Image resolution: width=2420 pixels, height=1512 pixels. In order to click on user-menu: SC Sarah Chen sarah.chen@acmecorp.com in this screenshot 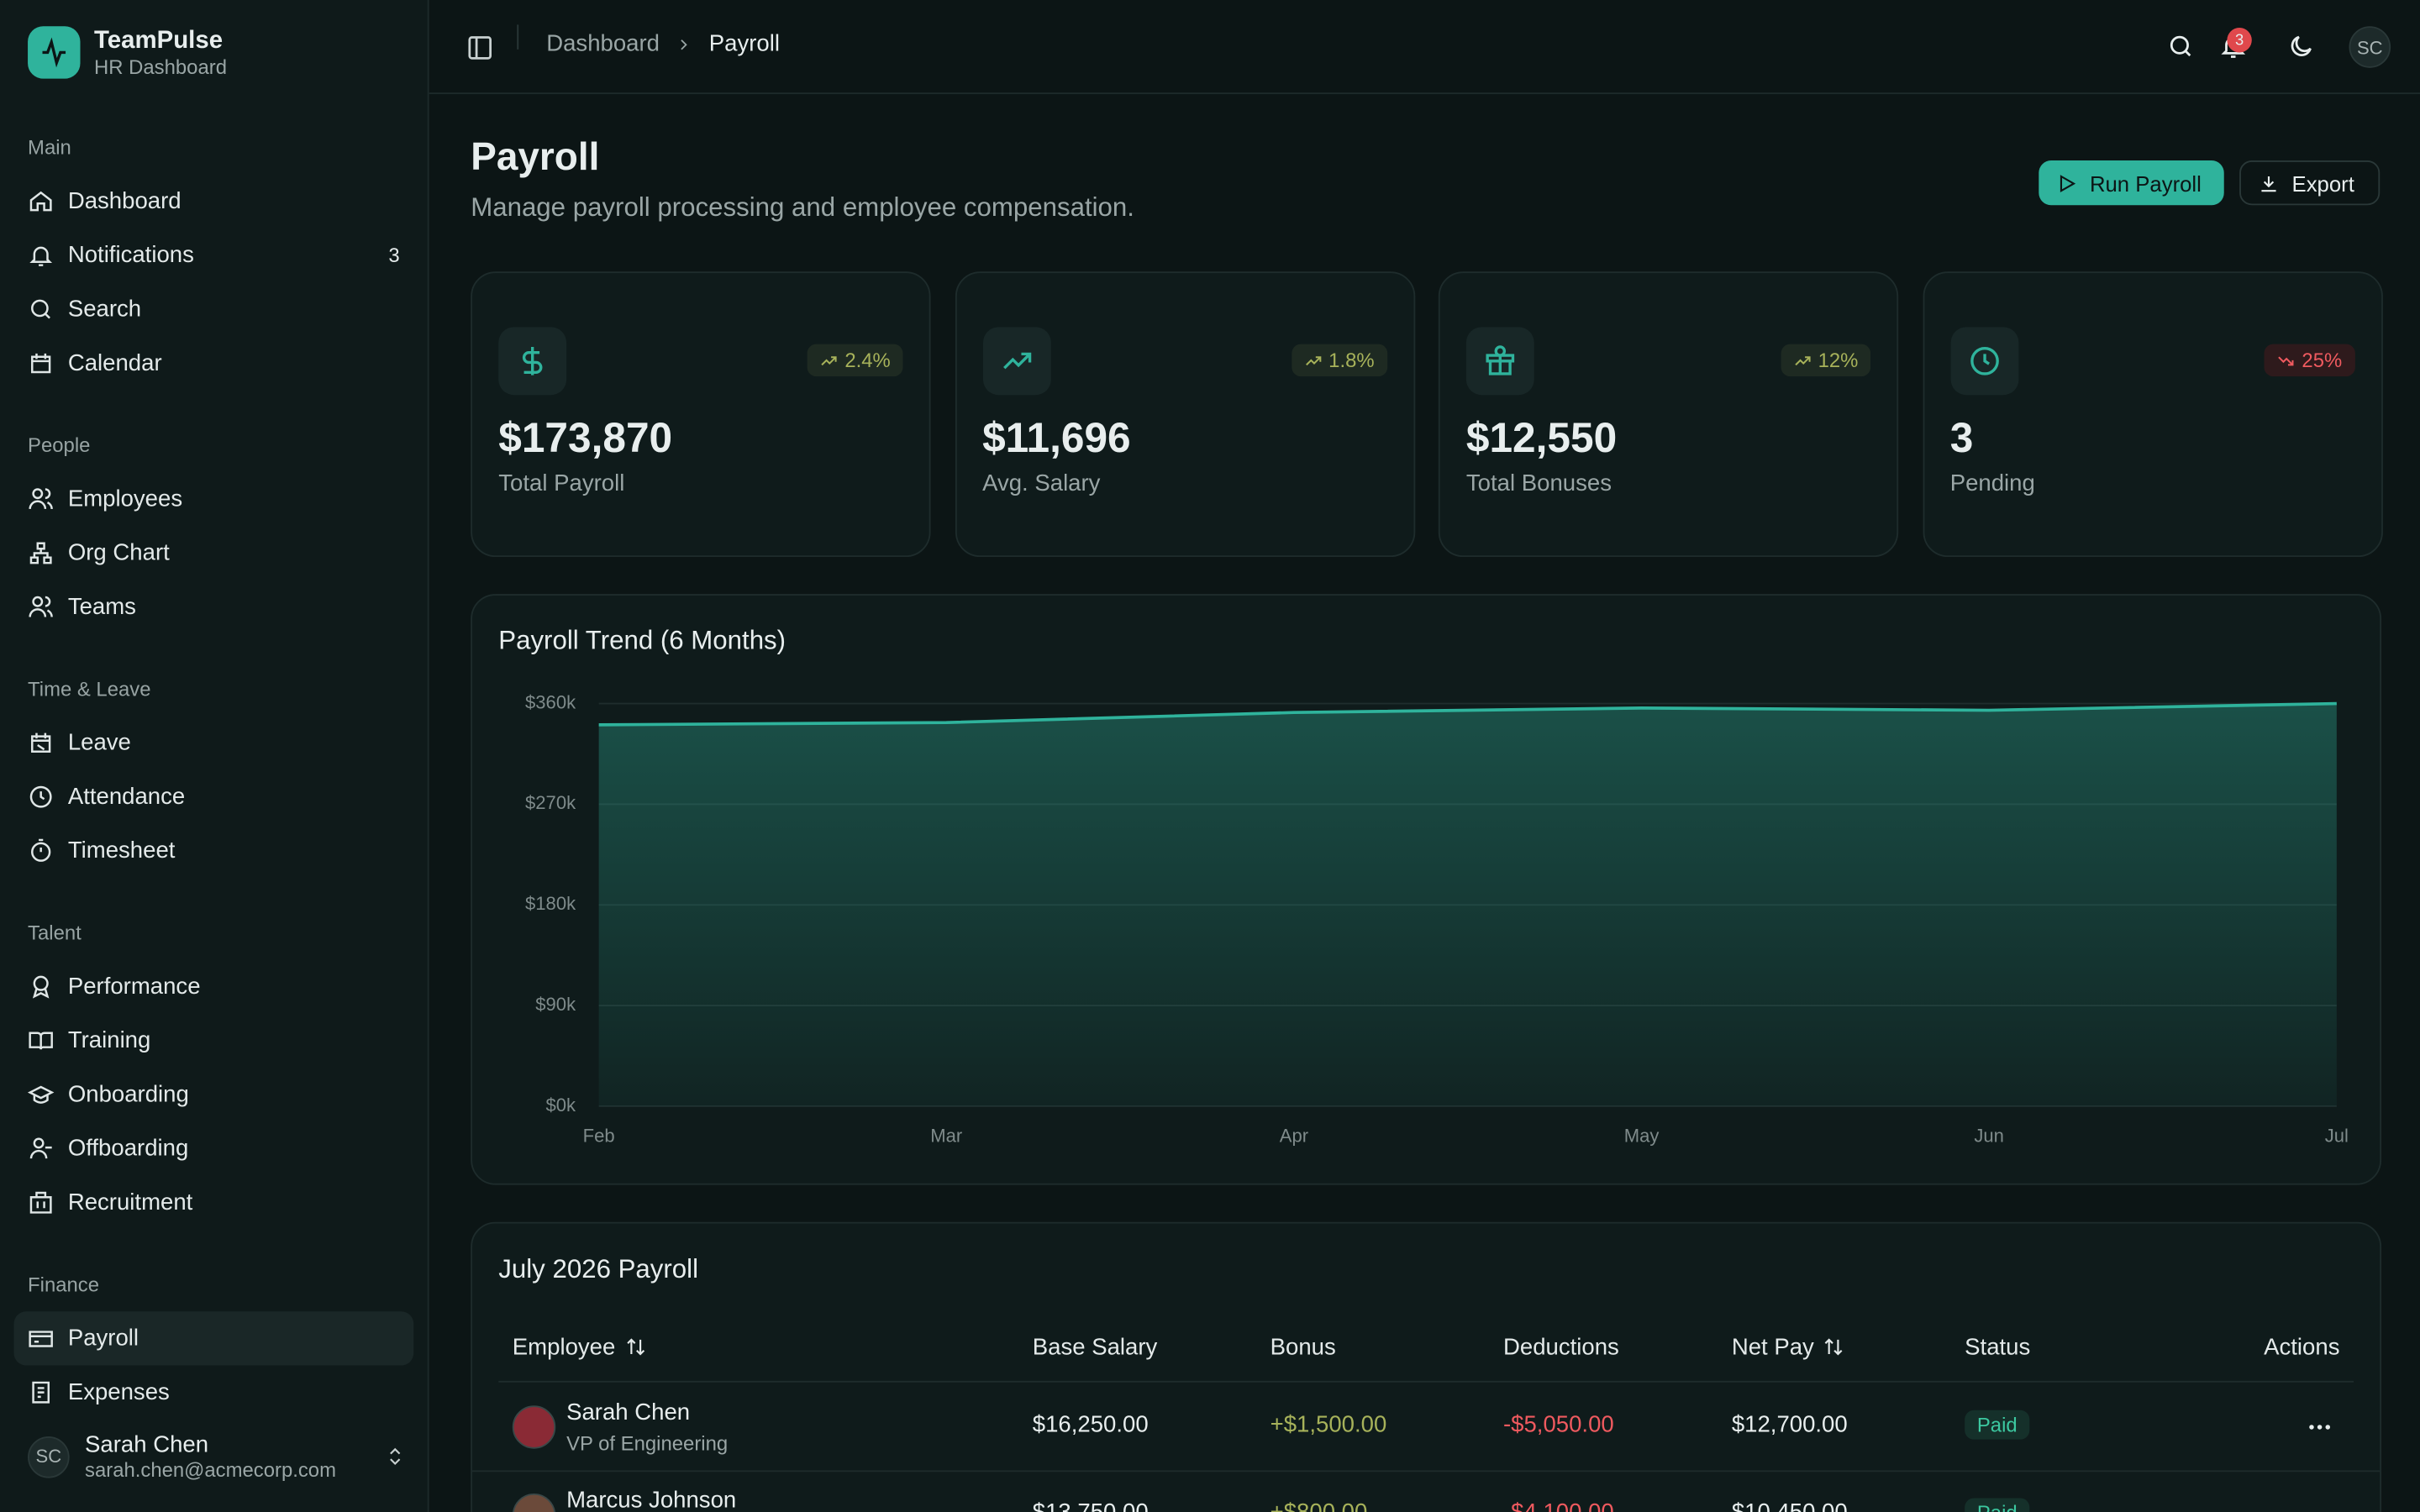, I will do `click(217, 1456)`.